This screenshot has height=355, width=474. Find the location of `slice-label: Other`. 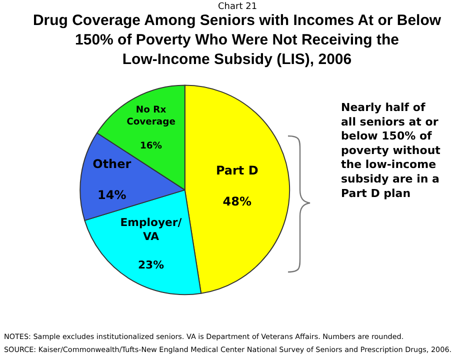

slice-label: Other is located at coordinates (112, 164).